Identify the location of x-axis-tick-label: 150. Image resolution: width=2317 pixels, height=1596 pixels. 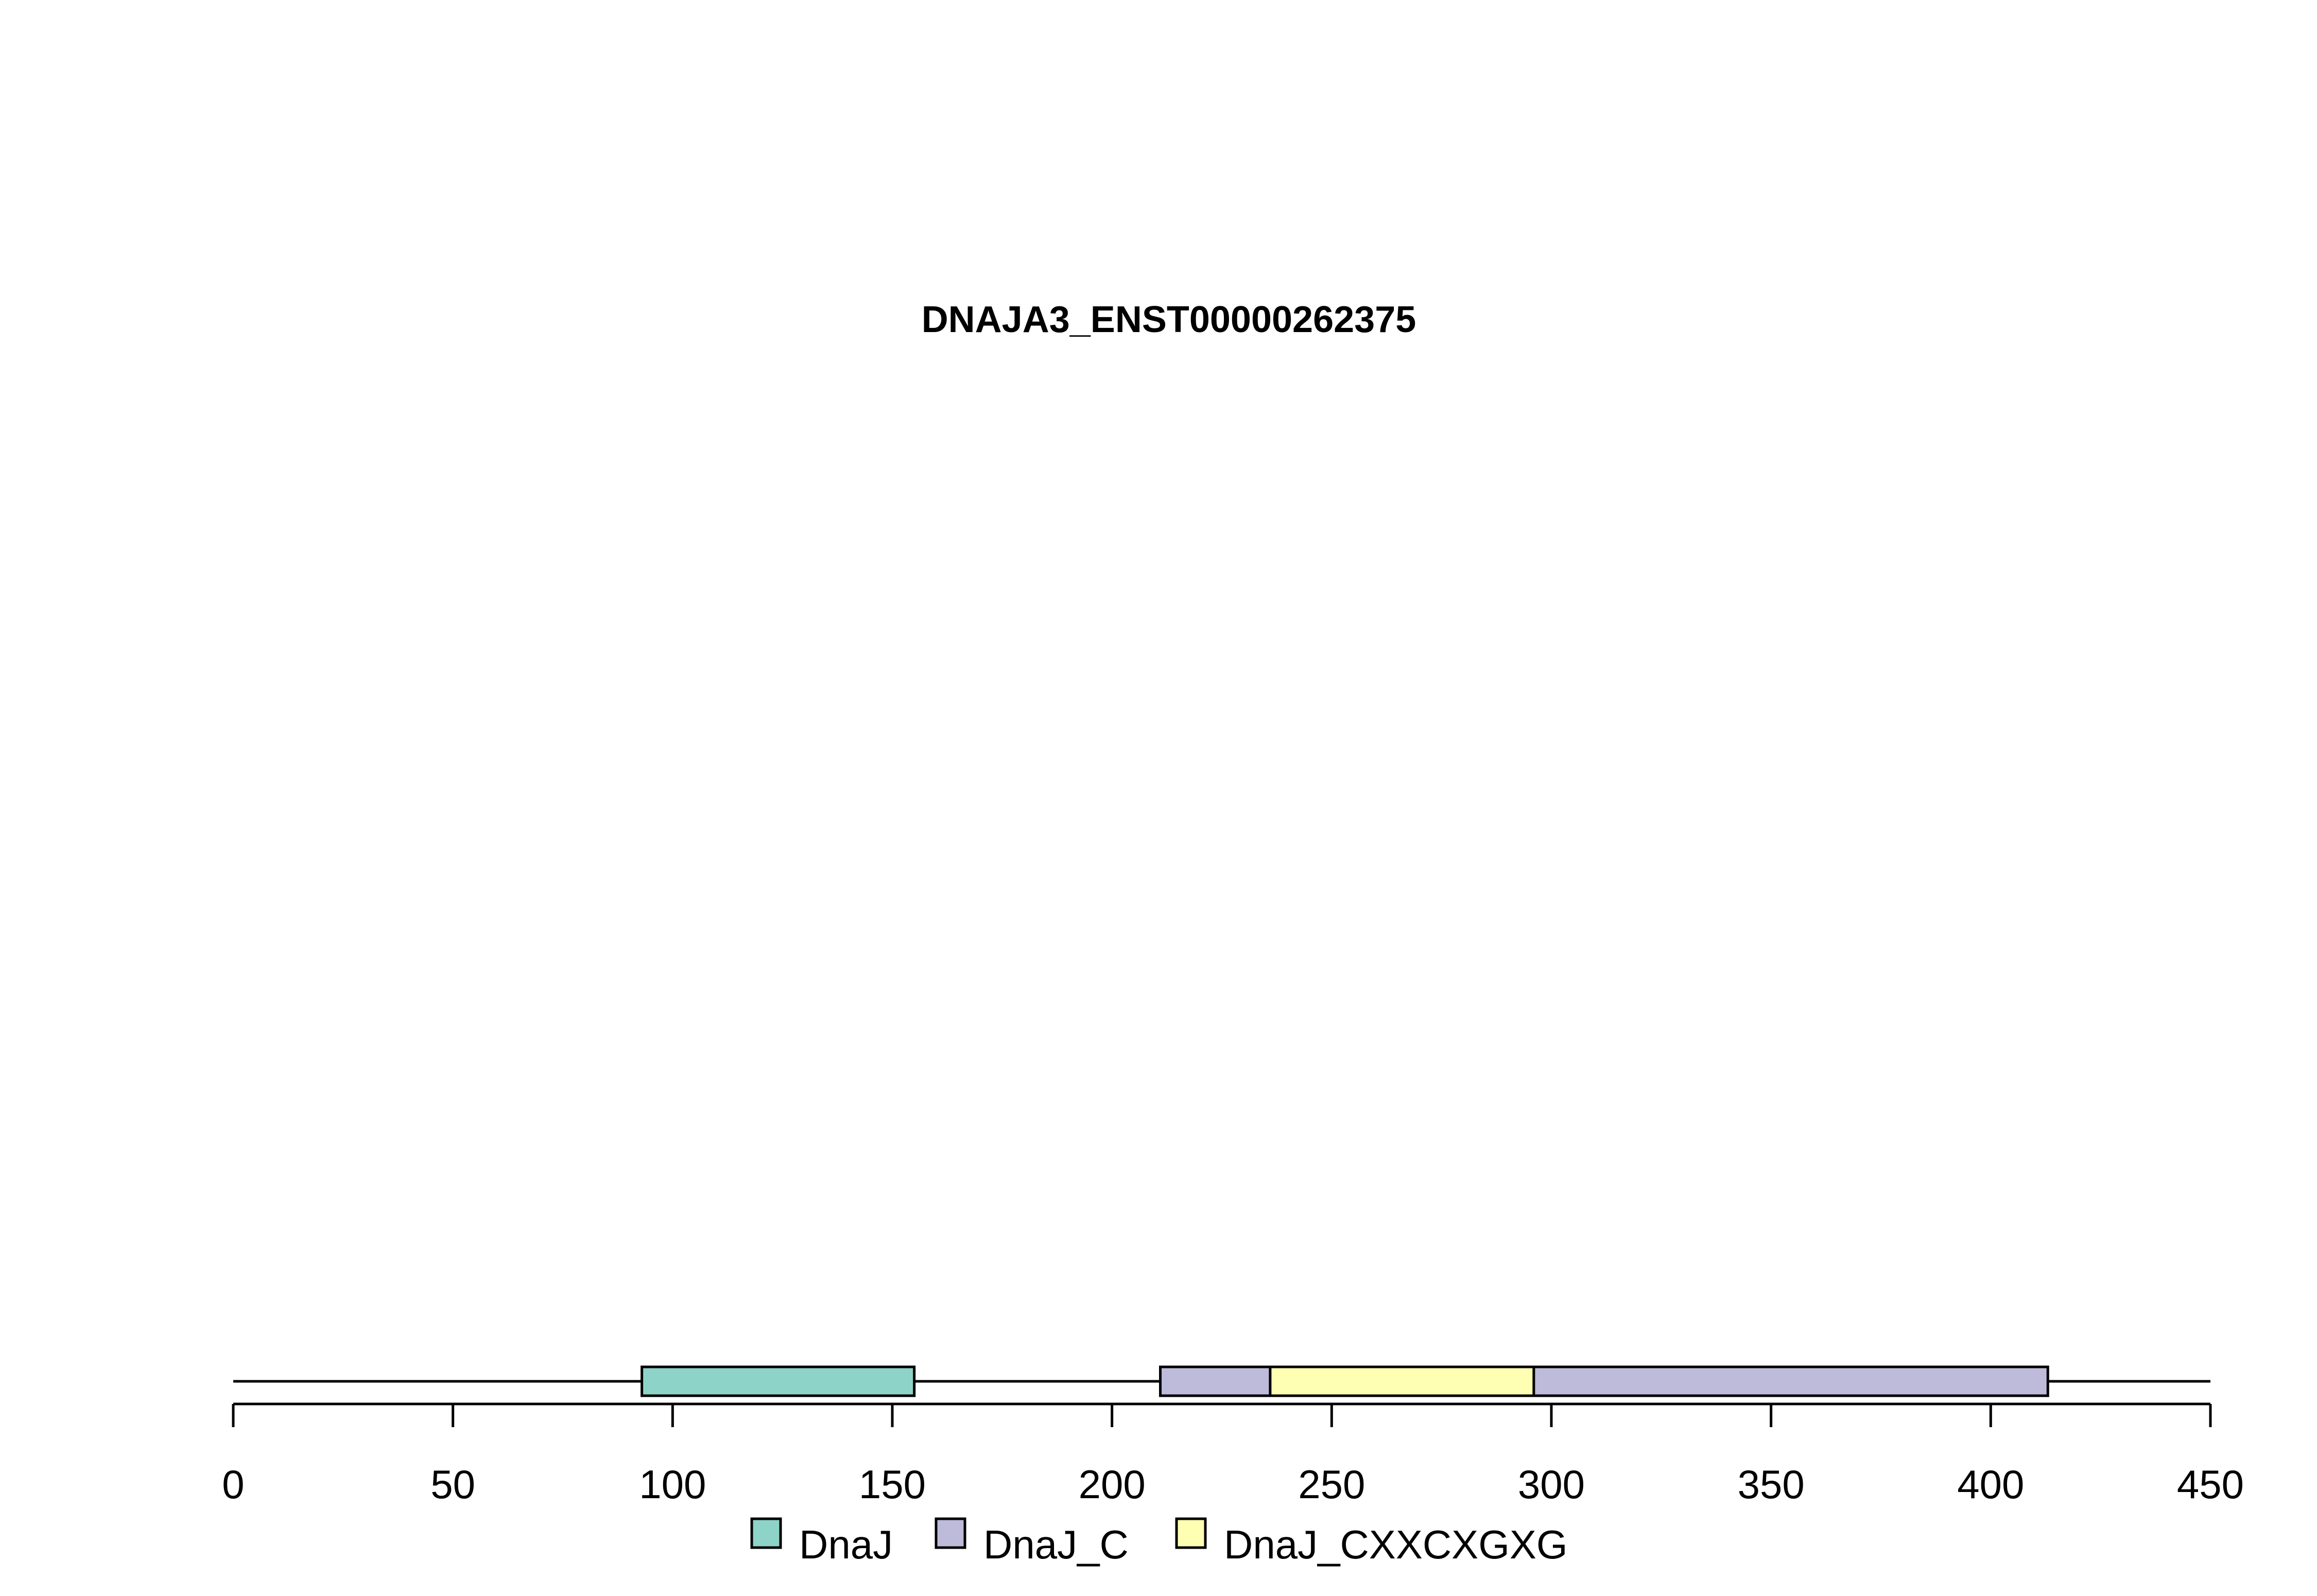
(892, 1485).